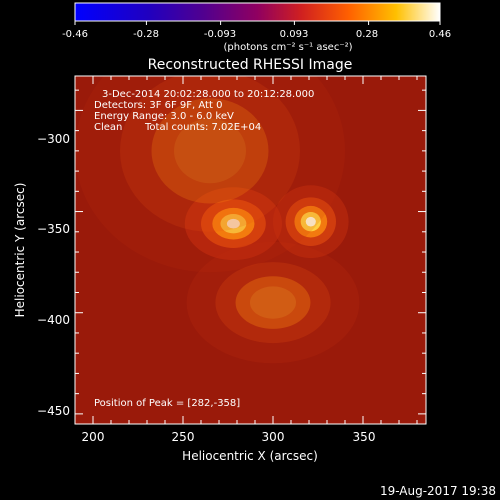 The width and height of the screenshot is (500, 500). What do you see at coordinates (220, 34) in the screenshot?
I see `colorbar-tick-label: -0.093` at bounding box center [220, 34].